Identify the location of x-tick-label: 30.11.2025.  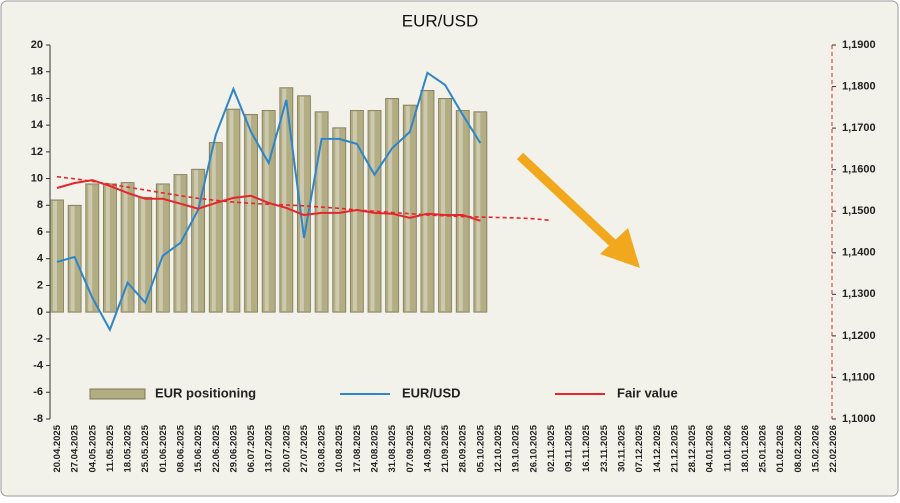
(621, 448).